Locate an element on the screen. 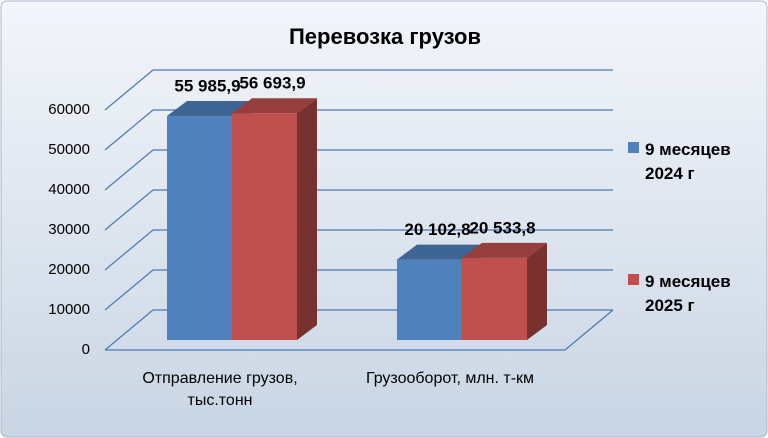 The height and width of the screenshot is (438, 768). x-tick-label: Отправление грузов, тыс.тонн is located at coordinates (220, 389).